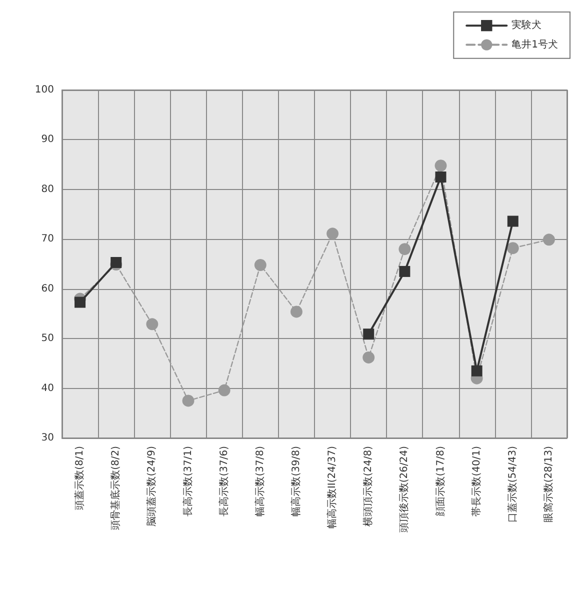 The height and width of the screenshot is (590, 585). Describe the element at coordinates (260, 481) in the screenshot. I see `x-tick-label: 幅高示数(37/8)` at that location.